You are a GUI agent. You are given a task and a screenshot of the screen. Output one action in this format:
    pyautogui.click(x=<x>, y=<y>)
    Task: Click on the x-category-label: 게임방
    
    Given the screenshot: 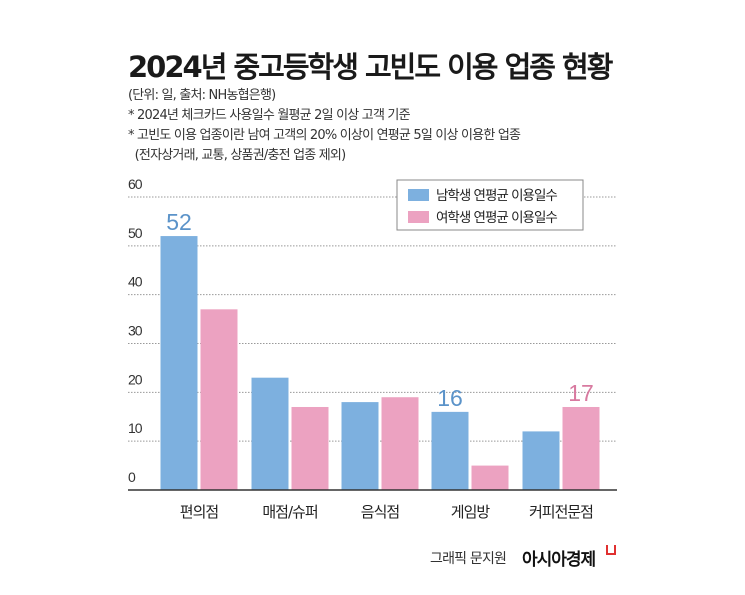 What is the action you would take?
    pyautogui.click(x=471, y=512)
    